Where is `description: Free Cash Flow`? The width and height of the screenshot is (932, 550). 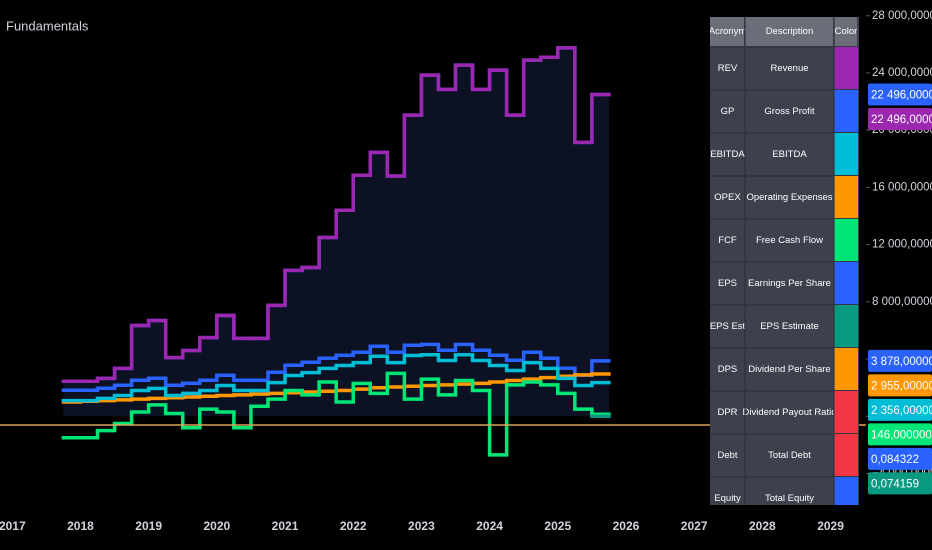
description: Free Cash Flow is located at coordinates (789, 240).